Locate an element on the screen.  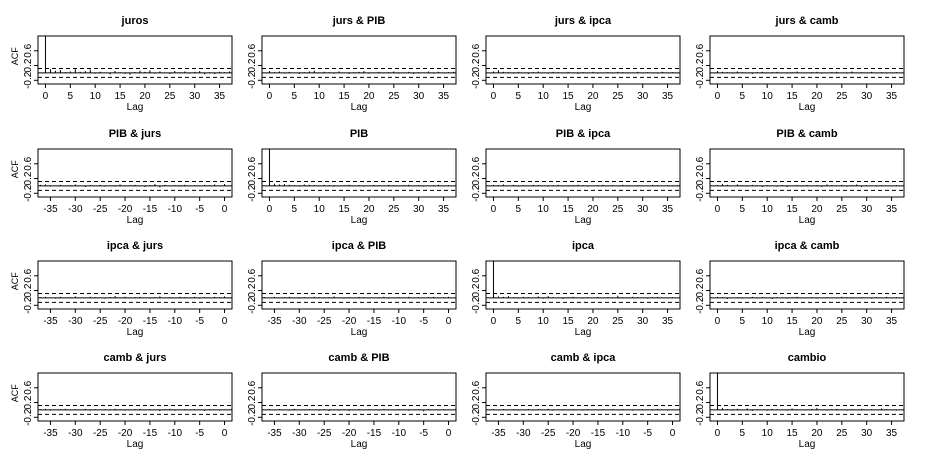
panel-7-x-tick-label-3: 15 is located at coordinates (793, 209).